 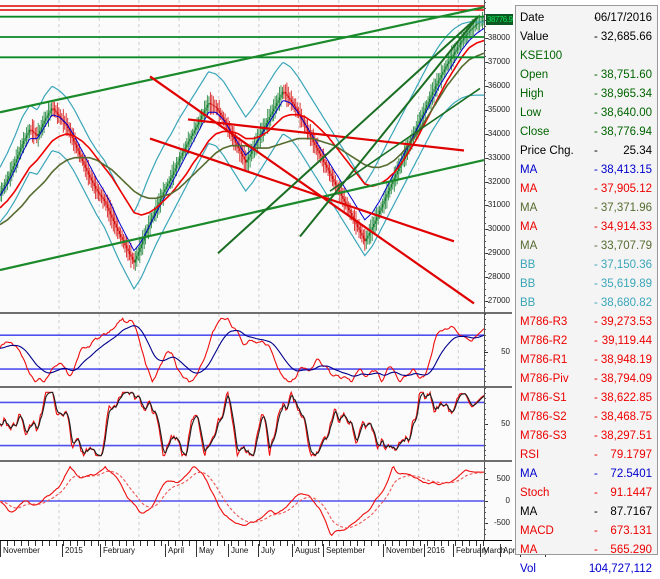 I want to click on info-value: 38,622.85, so click(x=626, y=398).